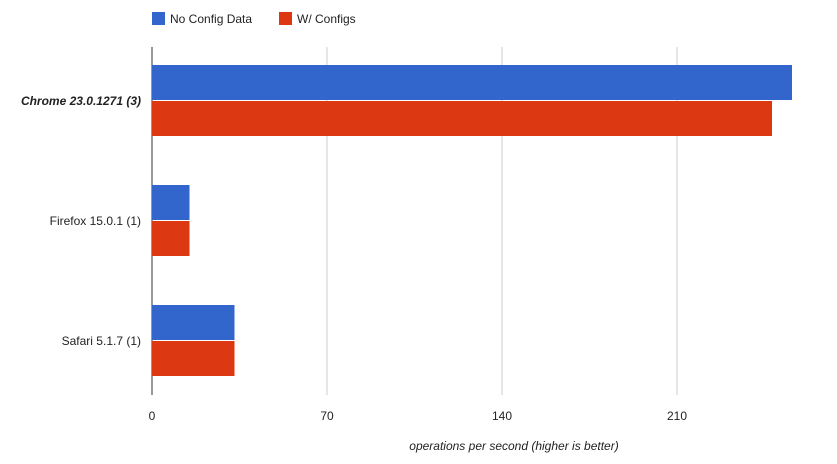  I want to click on x-tick-label-140: 140, so click(502, 416).